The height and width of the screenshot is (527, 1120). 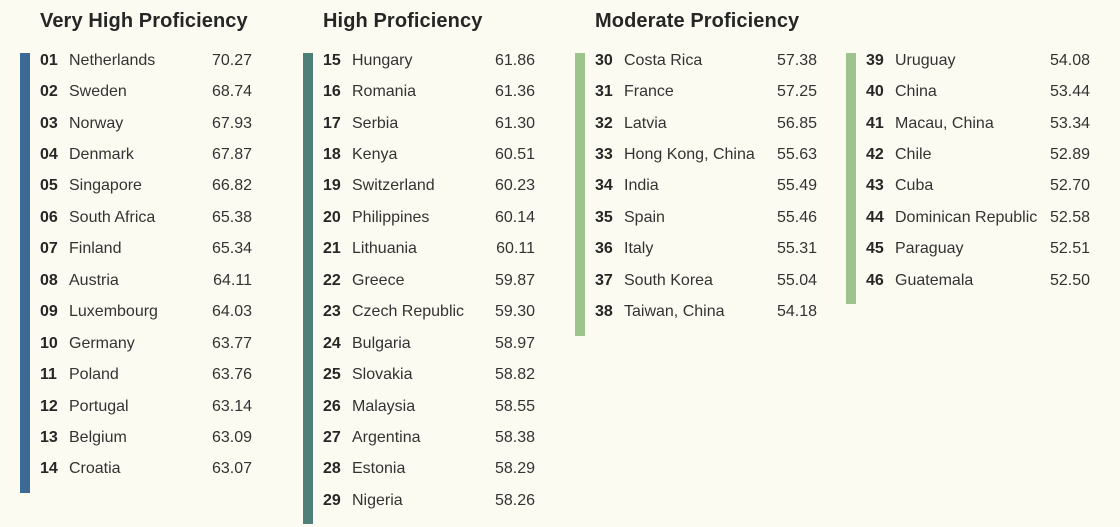 I want to click on rank-number: 45, so click(x=875, y=249).